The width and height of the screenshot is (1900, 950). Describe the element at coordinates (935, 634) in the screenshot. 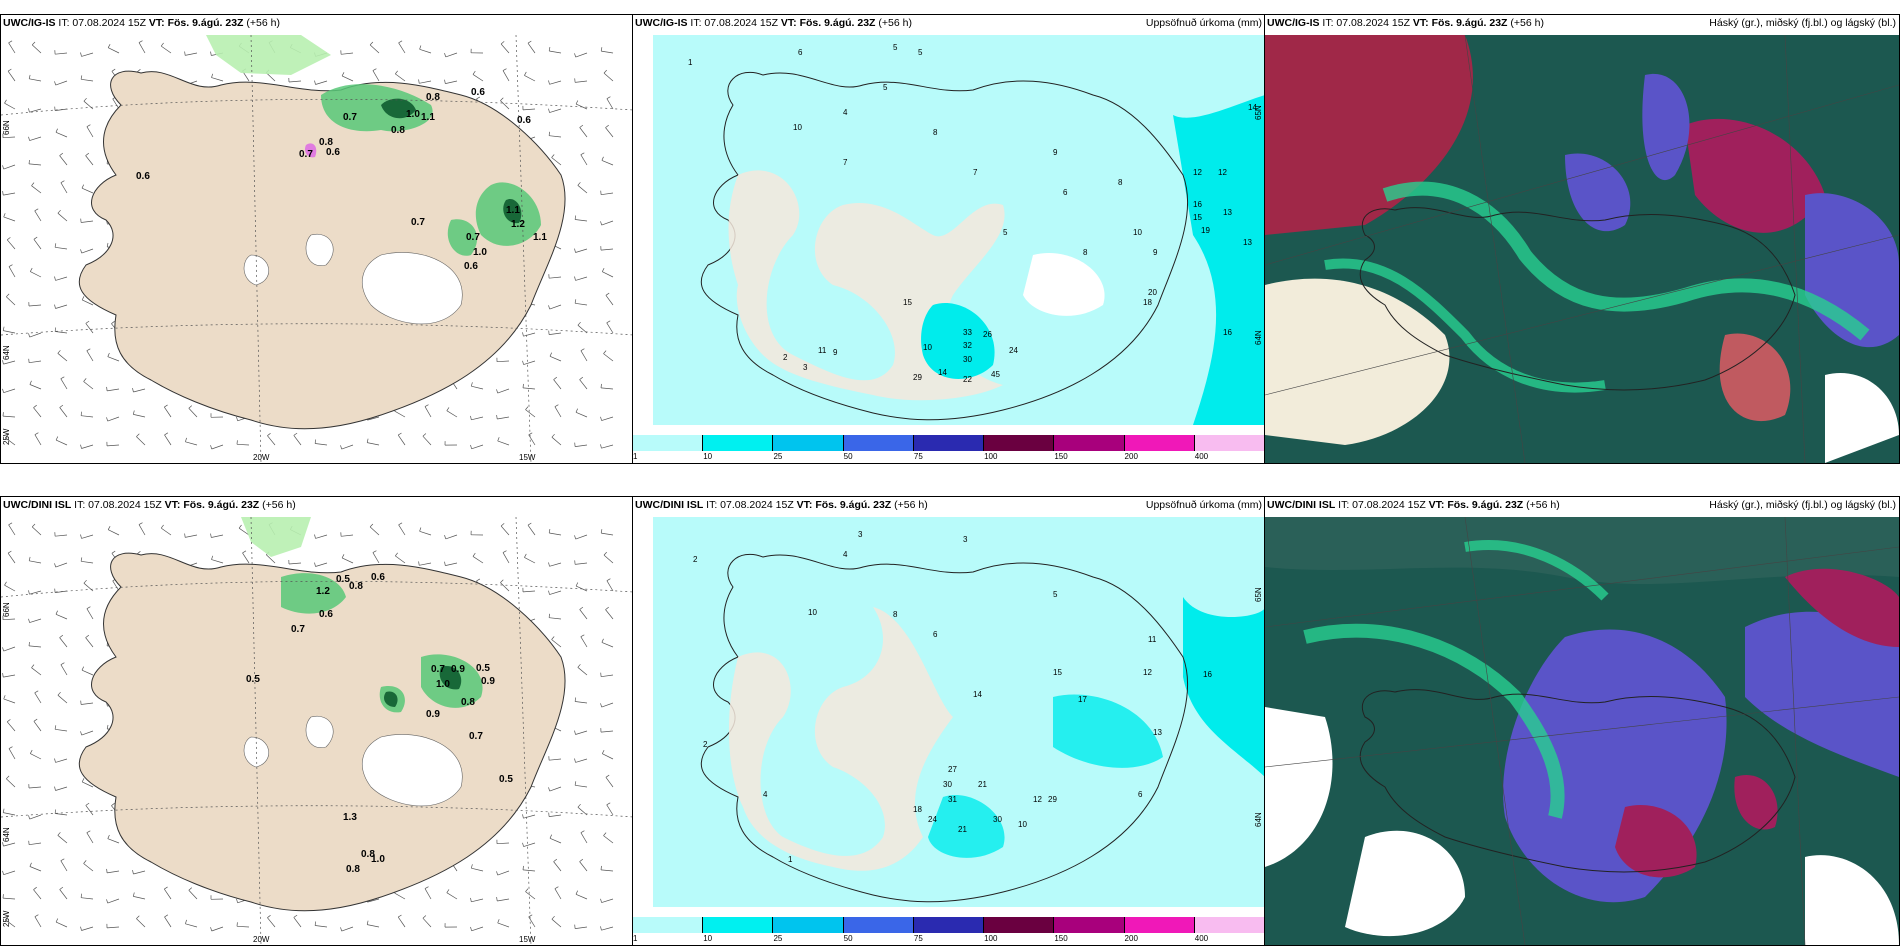

I see `svg-text: 6` at that location.